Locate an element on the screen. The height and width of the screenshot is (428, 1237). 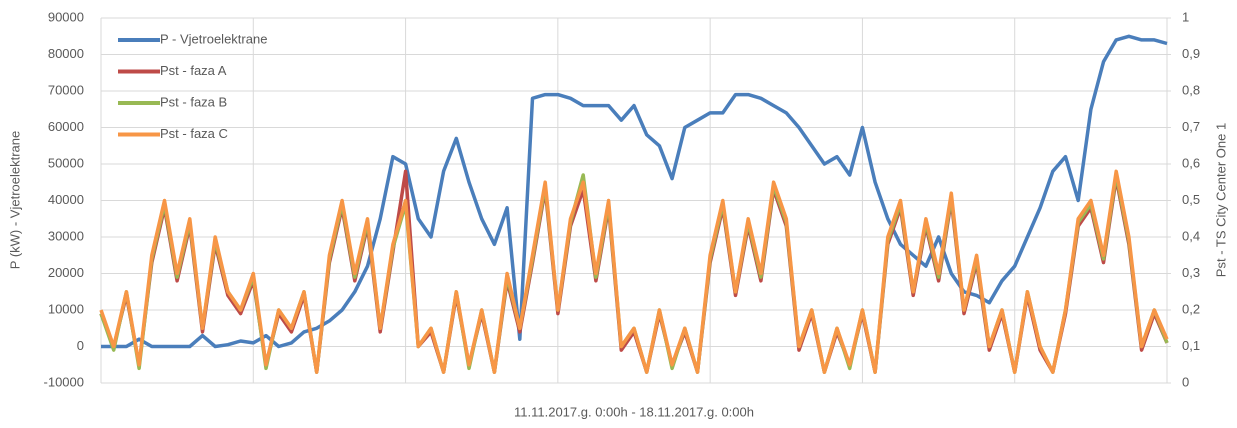
y-tick-label: 30000 is located at coordinates (66, 235).